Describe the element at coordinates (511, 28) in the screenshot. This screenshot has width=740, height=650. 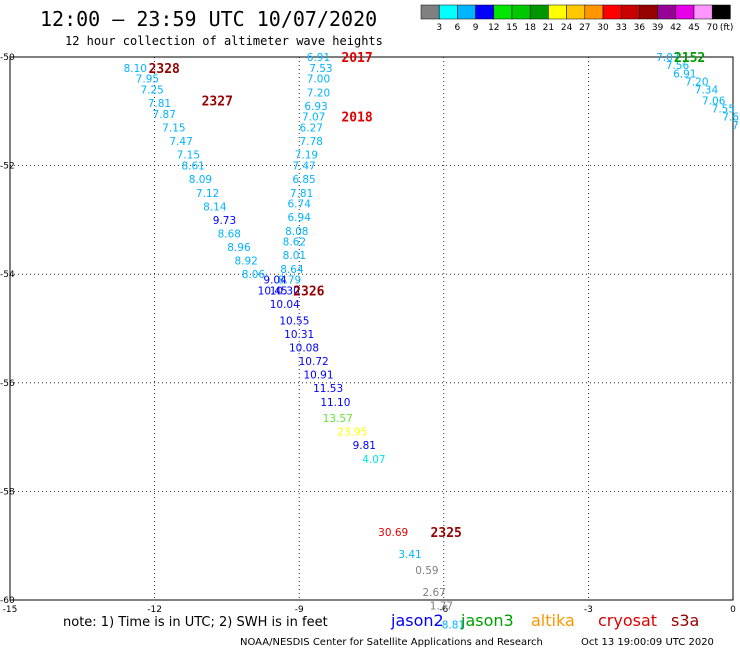
I see `scale-tick-label: 15` at that location.